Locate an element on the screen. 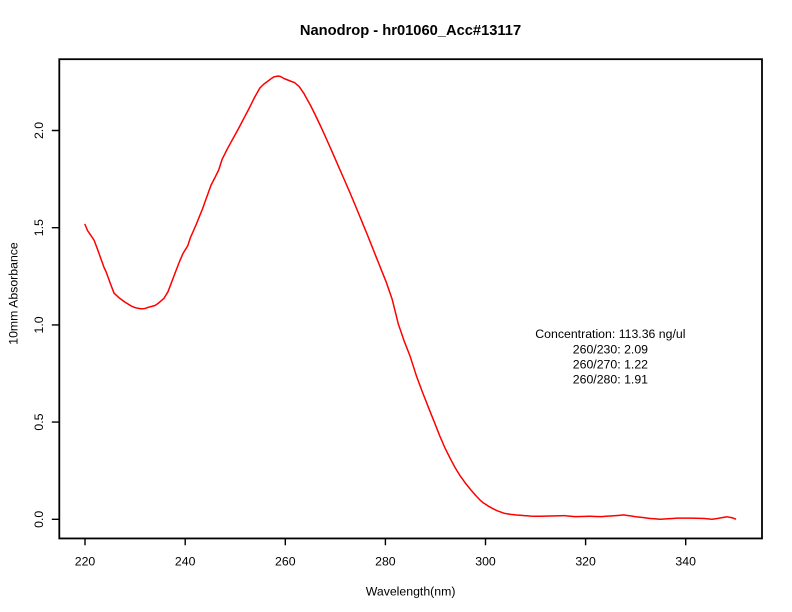 The width and height of the screenshot is (792, 612). svg-text: 260 is located at coordinates (285, 561).